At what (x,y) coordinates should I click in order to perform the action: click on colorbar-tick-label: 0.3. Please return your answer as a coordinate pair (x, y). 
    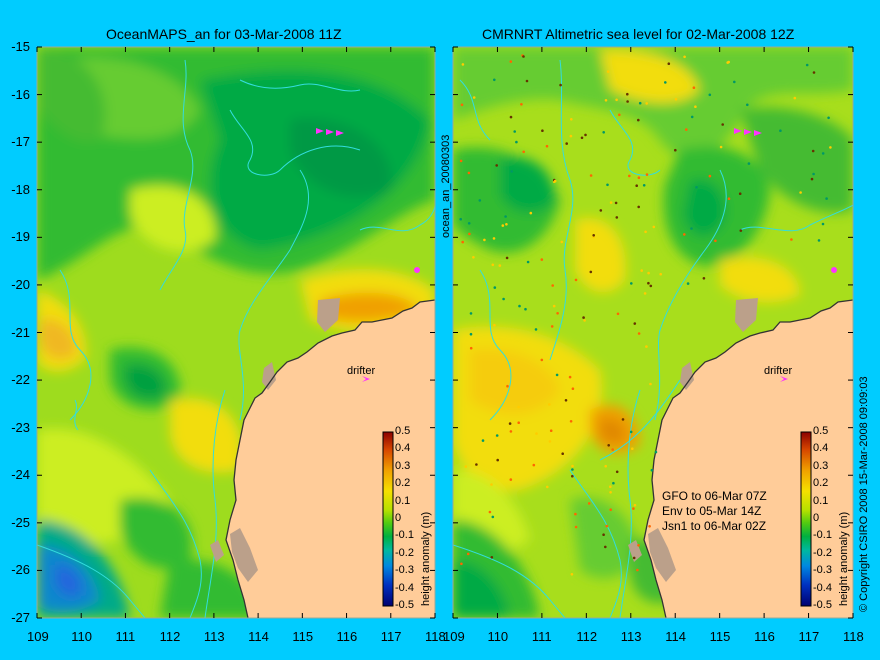
    Looking at the image, I should click on (403, 465).